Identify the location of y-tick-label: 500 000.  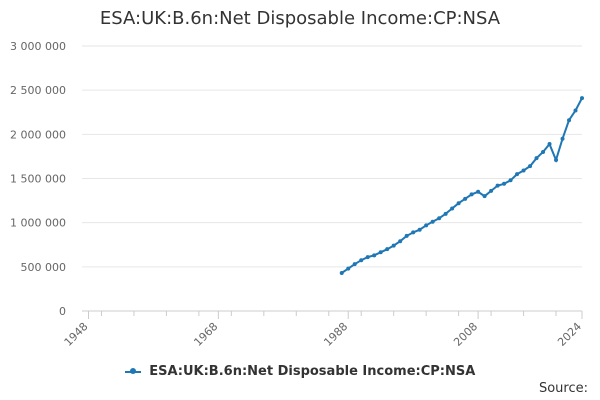
(44, 267).